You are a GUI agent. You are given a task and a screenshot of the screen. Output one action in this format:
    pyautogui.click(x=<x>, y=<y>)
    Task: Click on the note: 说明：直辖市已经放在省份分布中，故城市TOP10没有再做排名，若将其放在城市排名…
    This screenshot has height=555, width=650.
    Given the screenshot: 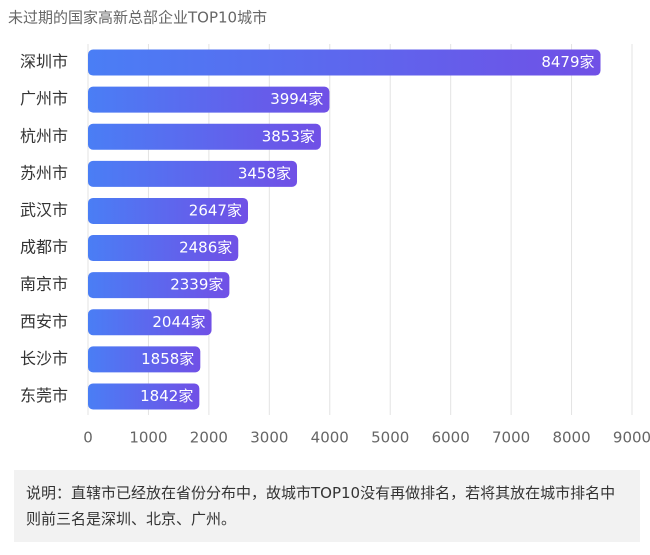 What is the action you would take?
    pyautogui.click(x=327, y=506)
    